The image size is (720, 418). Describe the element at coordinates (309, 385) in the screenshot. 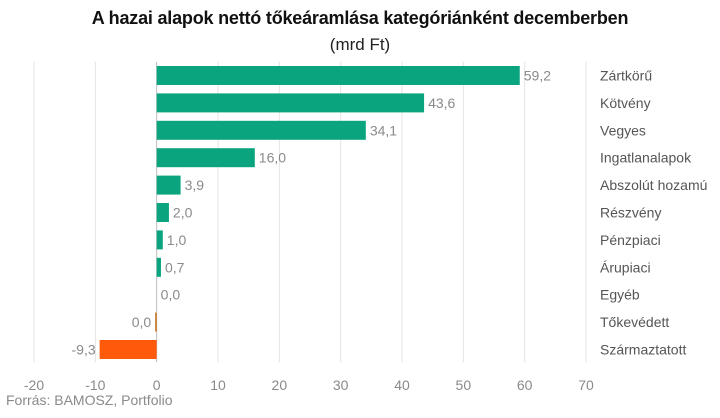

I see `x-axis-ticks: -20 -10 0 10 20 30 40 50 60 70` at that location.